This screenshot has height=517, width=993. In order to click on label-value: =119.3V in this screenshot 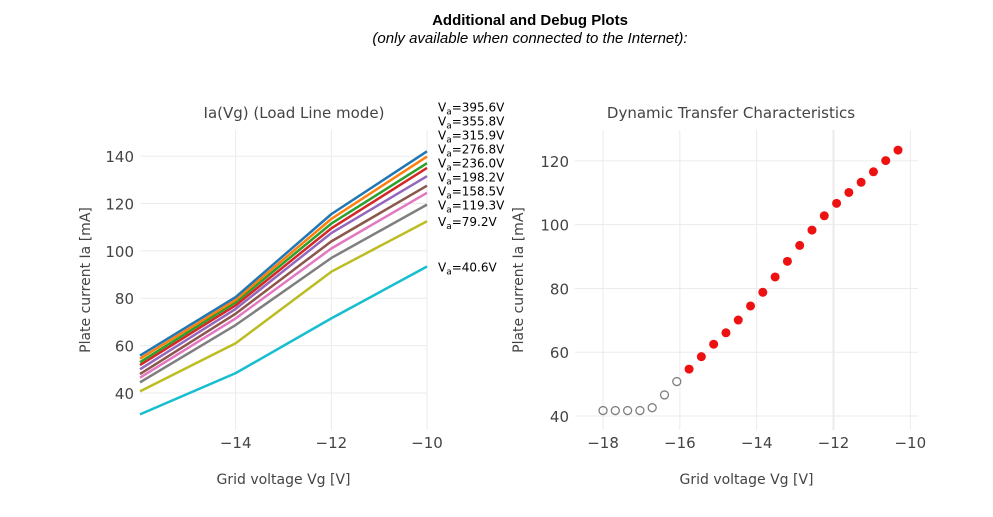, I will do `click(478, 206)`.